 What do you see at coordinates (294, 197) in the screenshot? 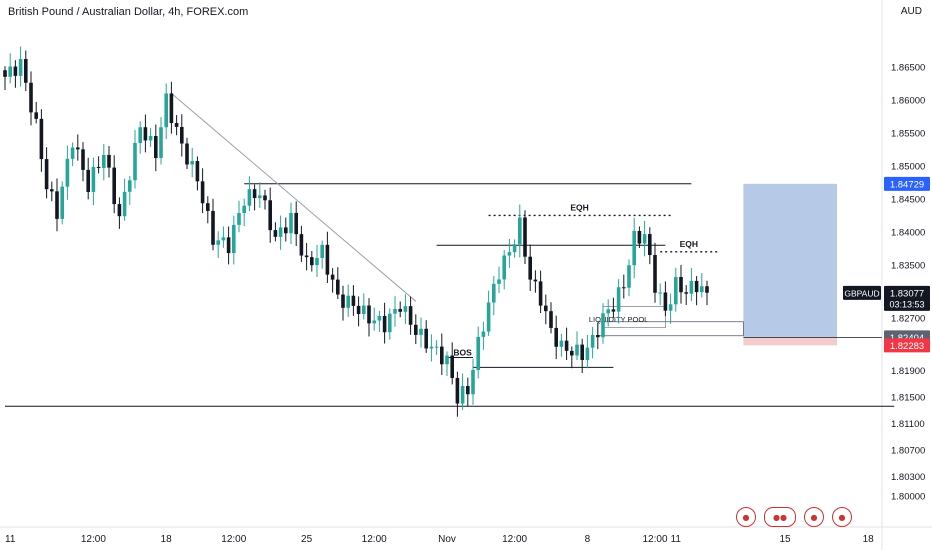
I see `trendline` at bounding box center [294, 197].